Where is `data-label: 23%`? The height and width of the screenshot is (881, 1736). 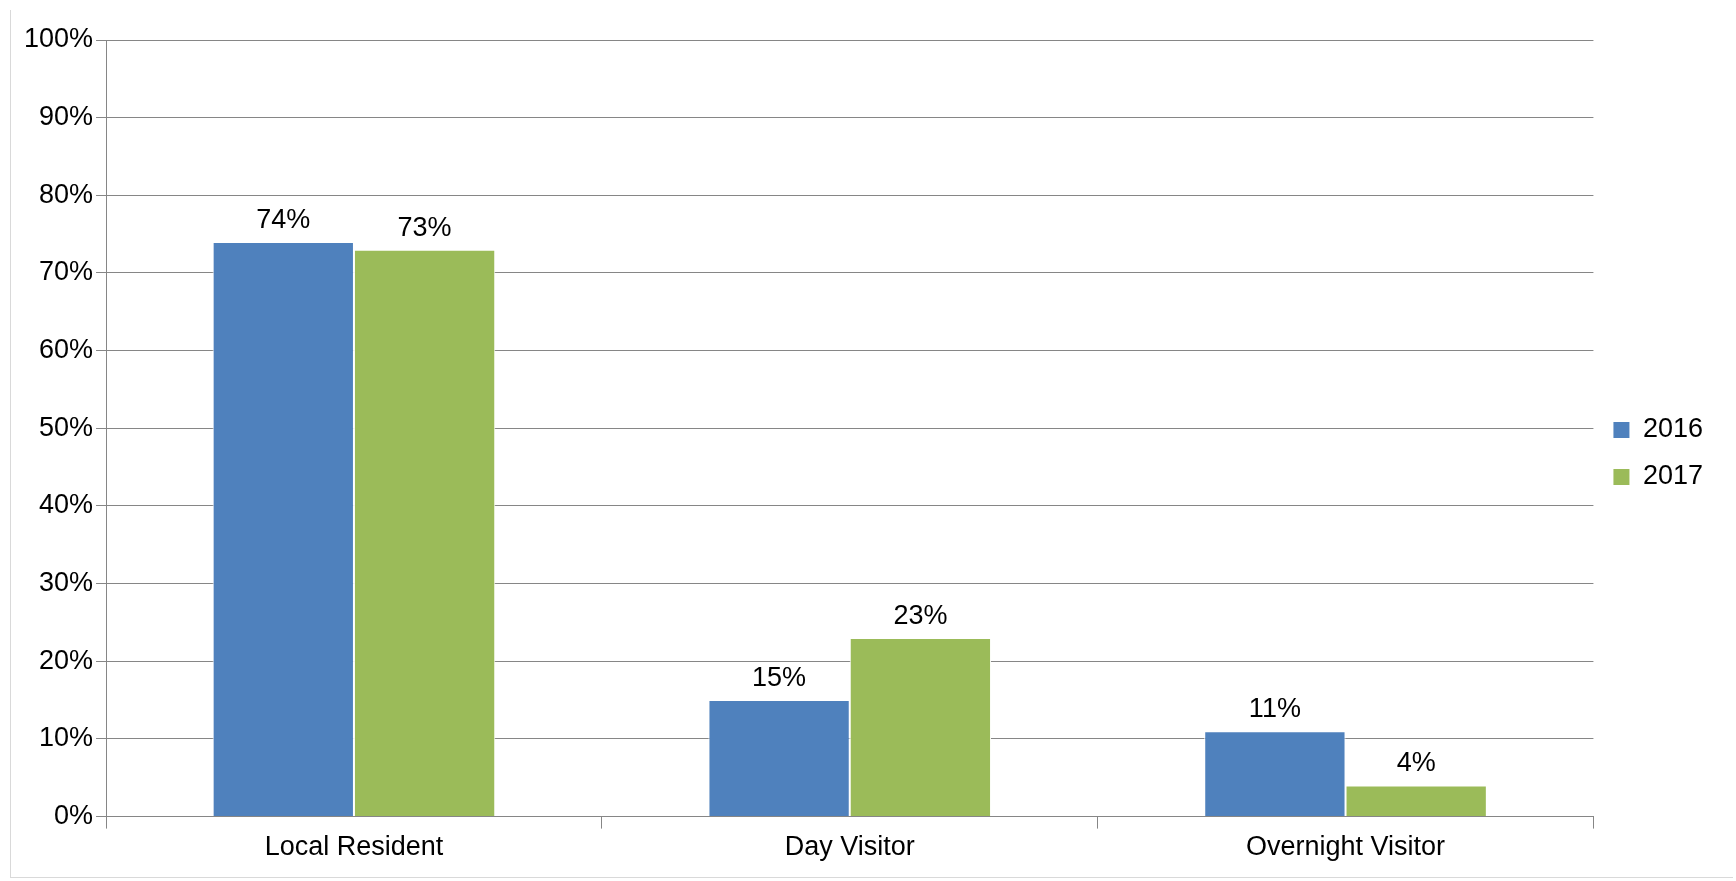 data-label: 23% is located at coordinates (920, 614).